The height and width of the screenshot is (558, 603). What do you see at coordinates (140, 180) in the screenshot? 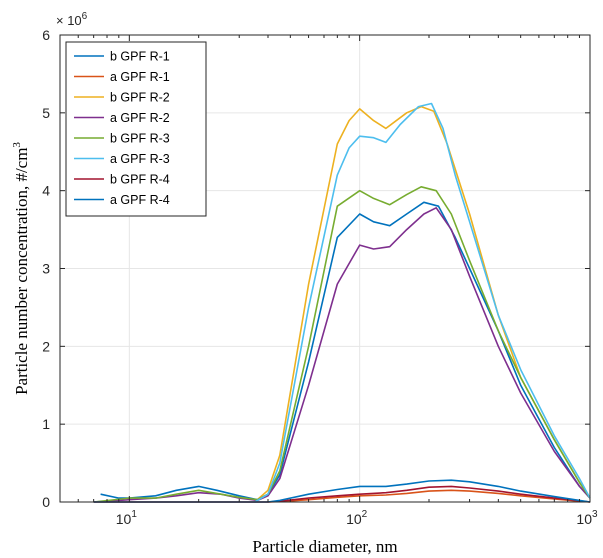
I see `legend-label: b GPF R-4` at bounding box center [140, 180].